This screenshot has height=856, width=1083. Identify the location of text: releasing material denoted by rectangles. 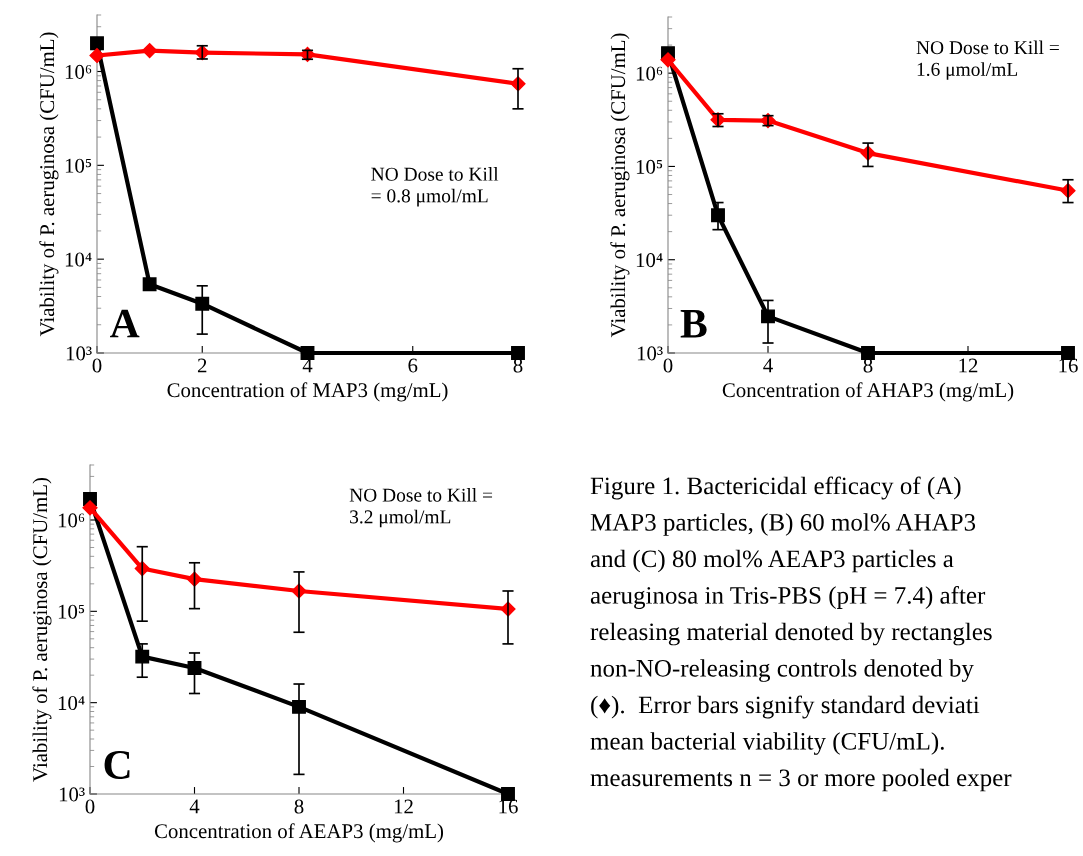
(791, 634).